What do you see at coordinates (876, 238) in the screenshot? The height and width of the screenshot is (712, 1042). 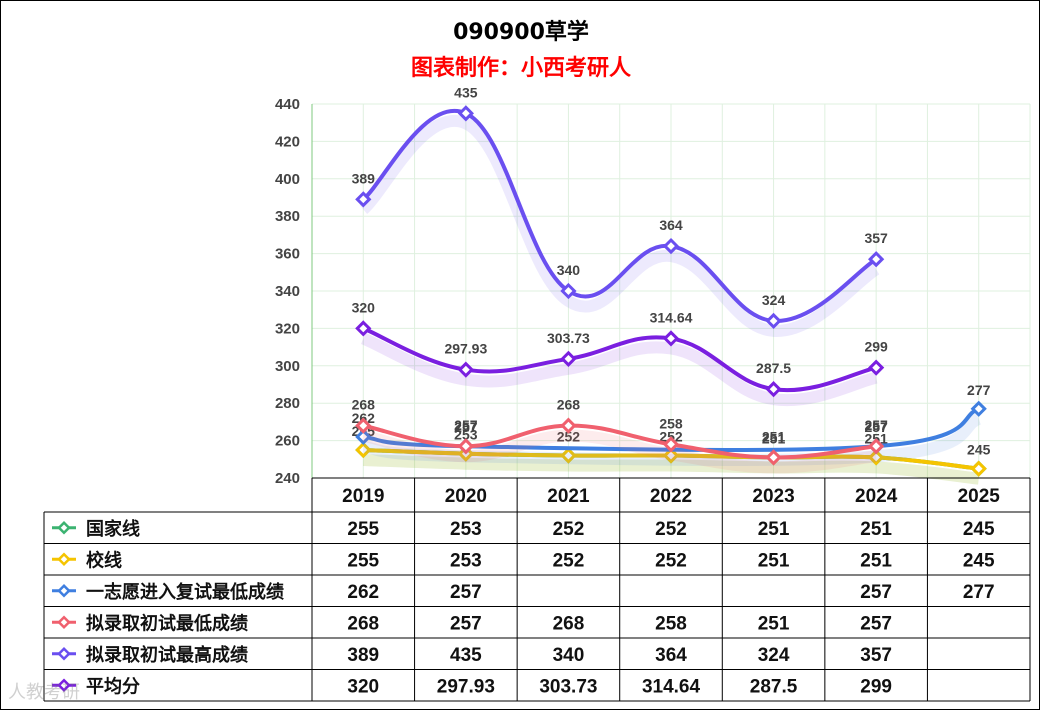 I see `data-label: 357` at bounding box center [876, 238].